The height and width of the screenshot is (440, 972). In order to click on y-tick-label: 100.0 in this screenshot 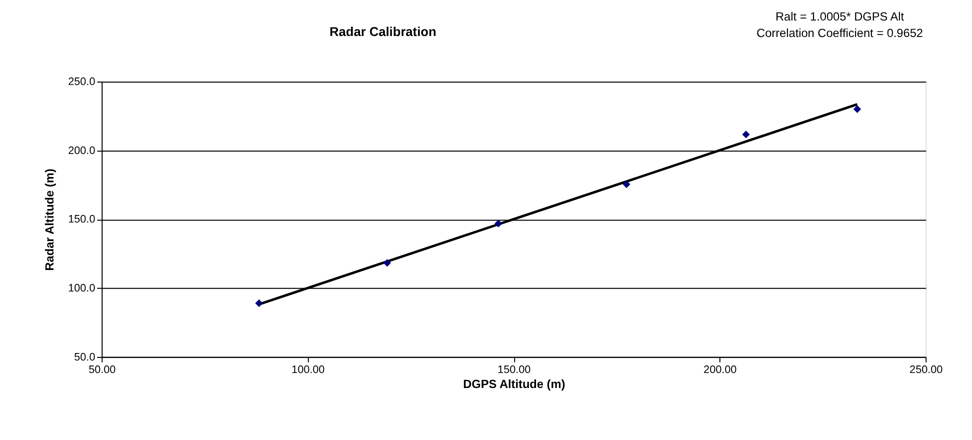, I will do `click(82, 288)`.